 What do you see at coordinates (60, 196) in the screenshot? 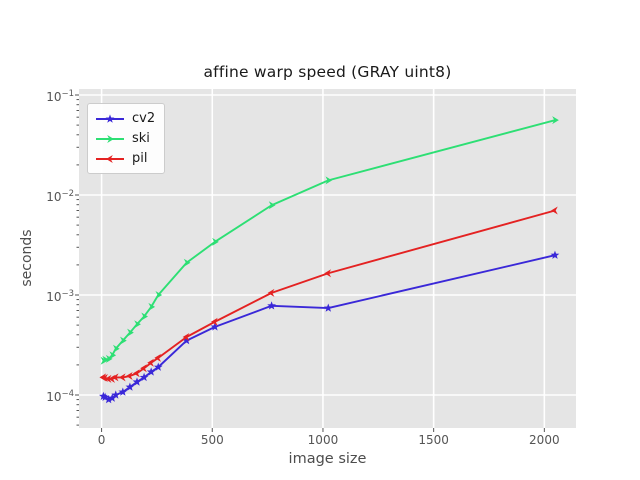
I see `y-tick-label: 10⁻²` at bounding box center [60, 196].